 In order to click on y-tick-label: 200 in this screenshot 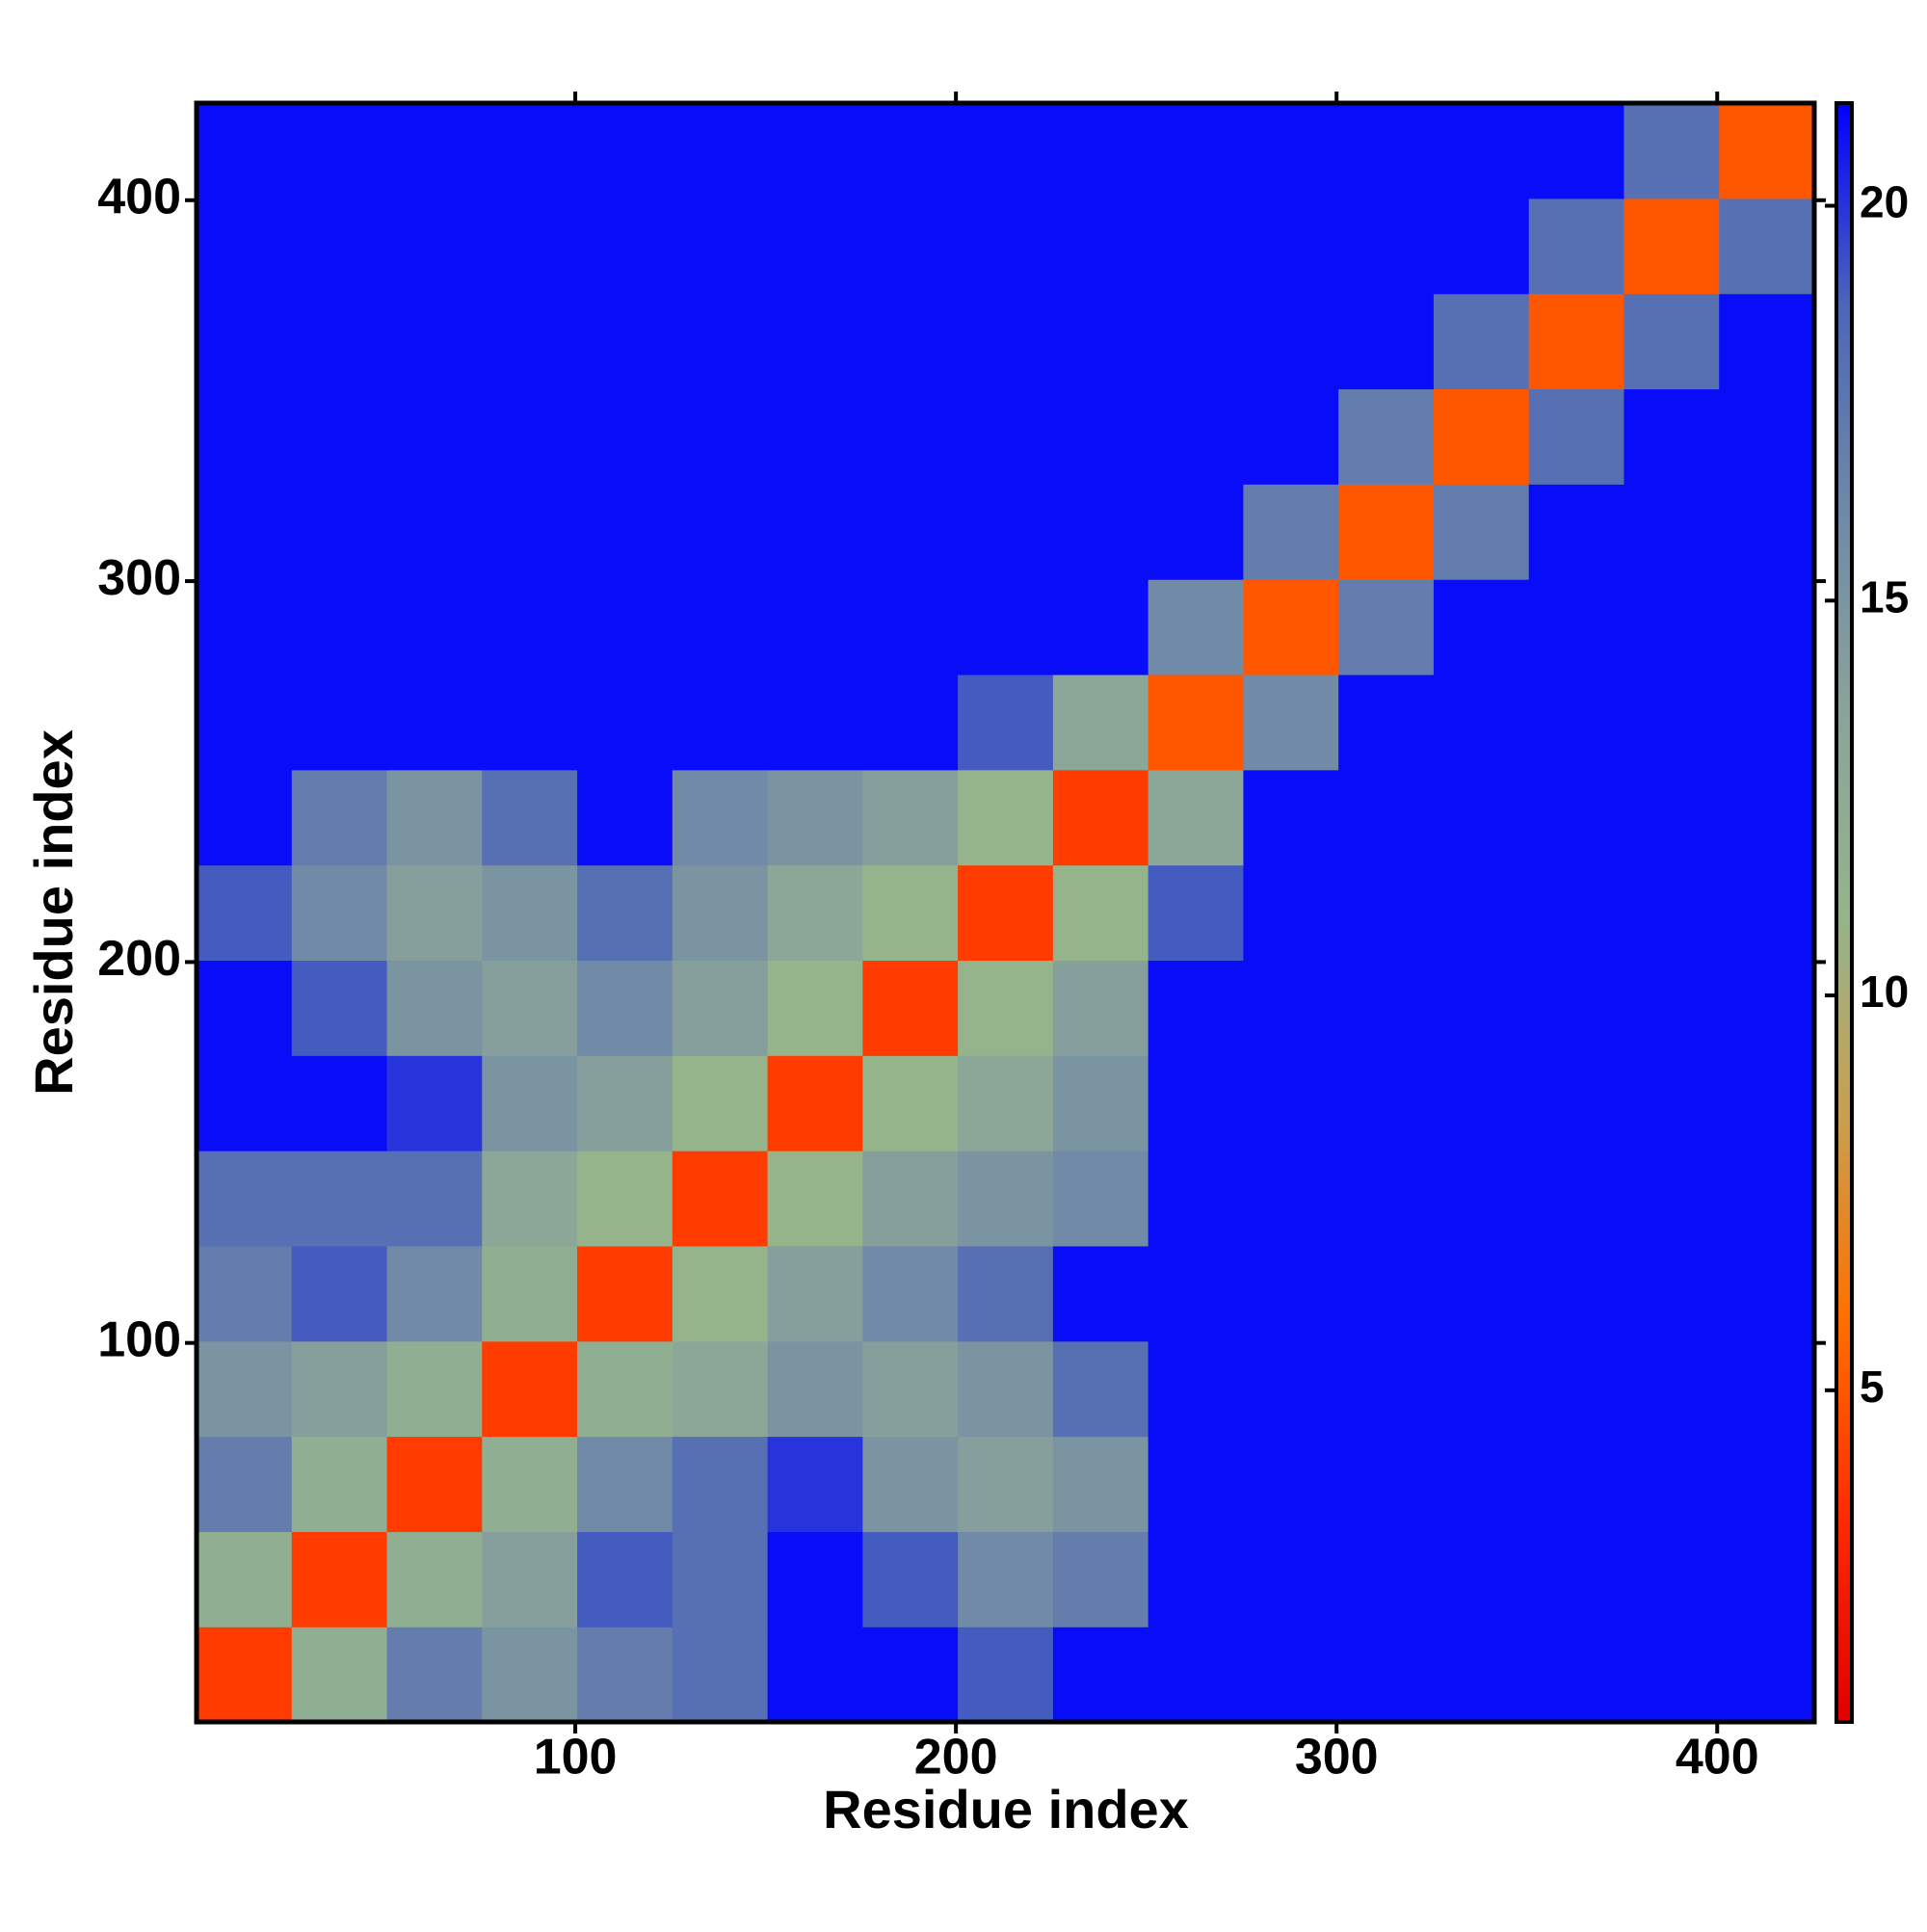, I will do `click(139, 959)`.